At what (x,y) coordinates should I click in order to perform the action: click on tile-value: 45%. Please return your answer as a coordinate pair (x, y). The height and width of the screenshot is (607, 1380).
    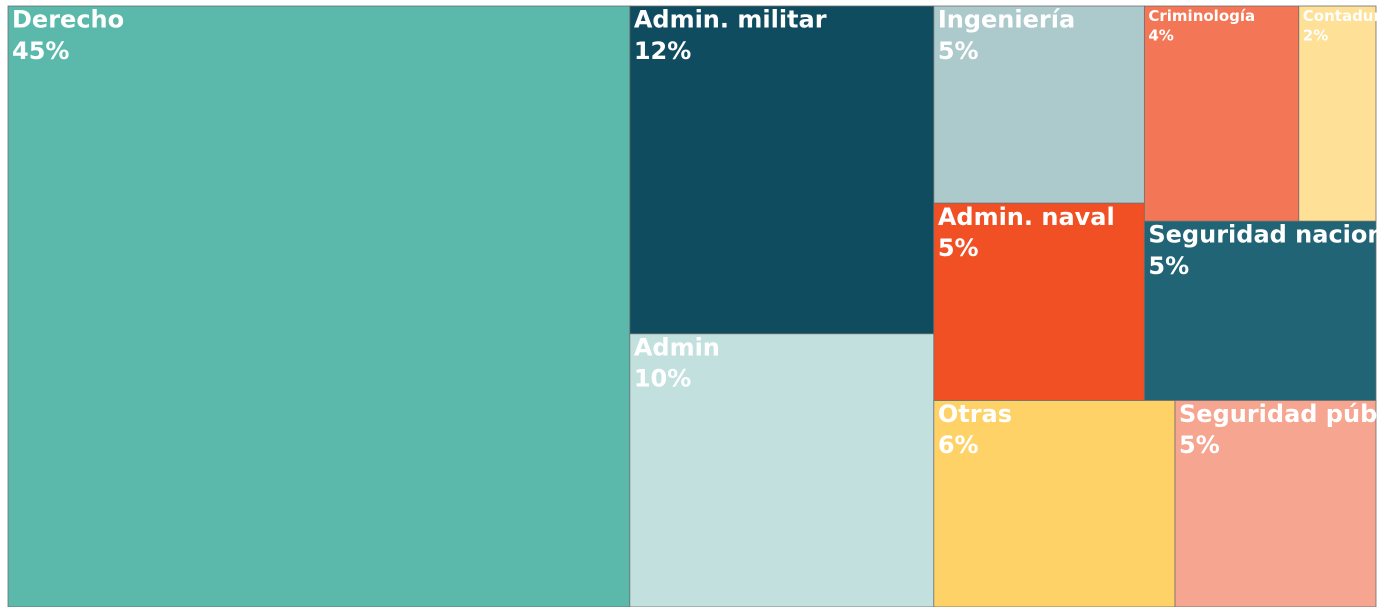
    Looking at the image, I should click on (40, 51).